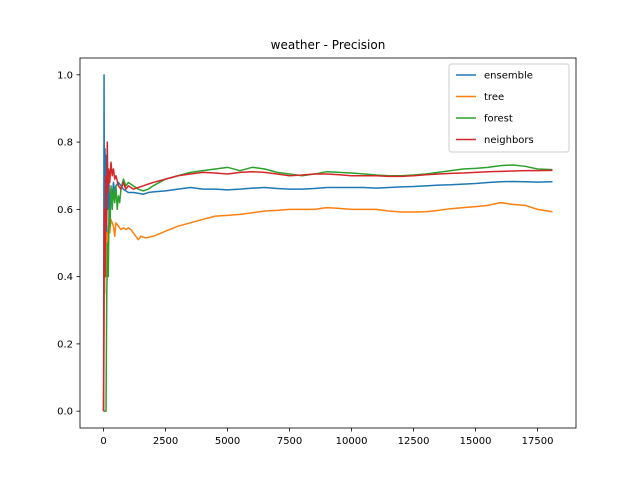 The width and height of the screenshot is (640, 480). I want to click on legend-label-tree: tree, so click(494, 97).